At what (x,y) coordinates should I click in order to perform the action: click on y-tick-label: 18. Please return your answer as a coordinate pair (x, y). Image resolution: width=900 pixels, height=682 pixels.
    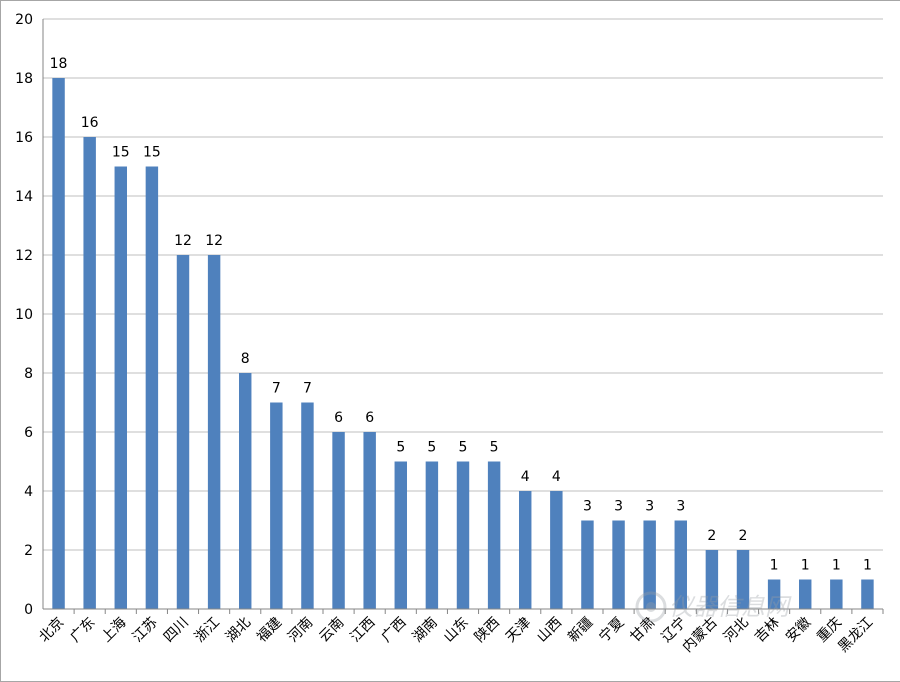
    Looking at the image, I should click on (24, 79).